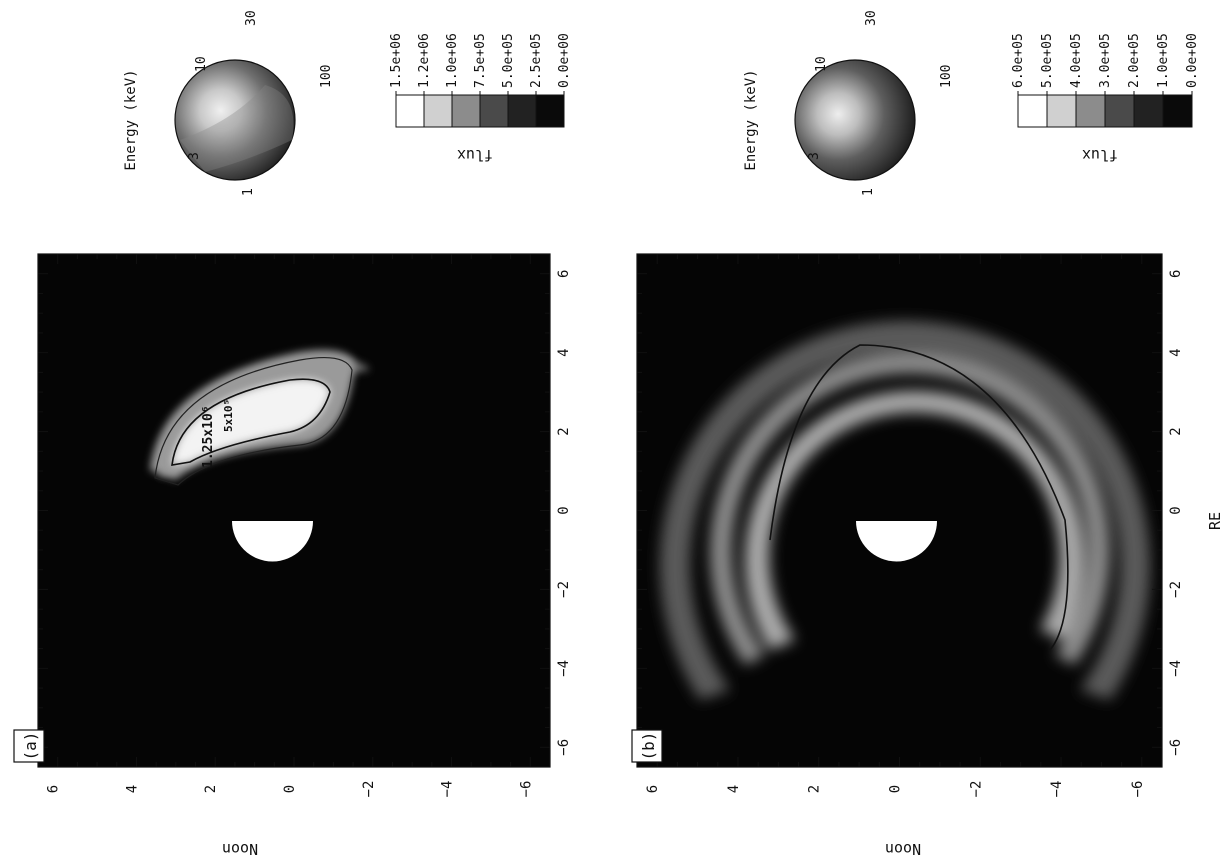 The height and width of the screenshot is (862, 1231). What do you see at coordinates (480, 60) in the screenshot?
I see `A-colorbar-tick-label: 7.5e+05` at bounding box center [480, 60].